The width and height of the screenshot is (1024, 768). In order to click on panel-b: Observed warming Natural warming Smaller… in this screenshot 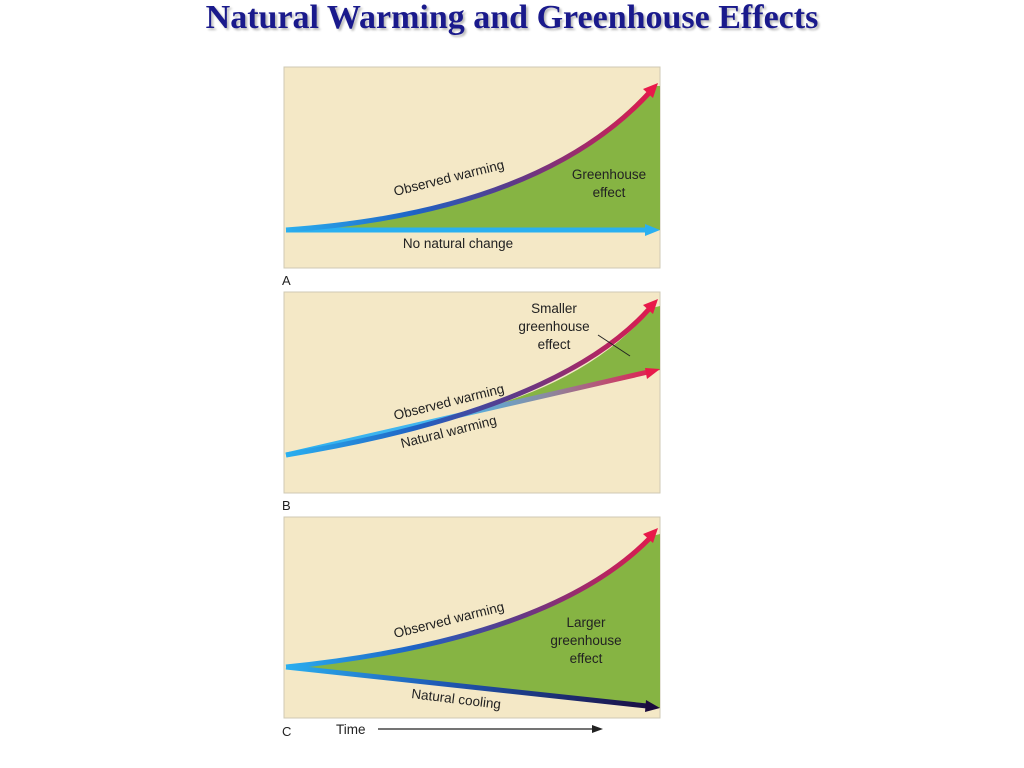, I will do `click(471, 402)`.